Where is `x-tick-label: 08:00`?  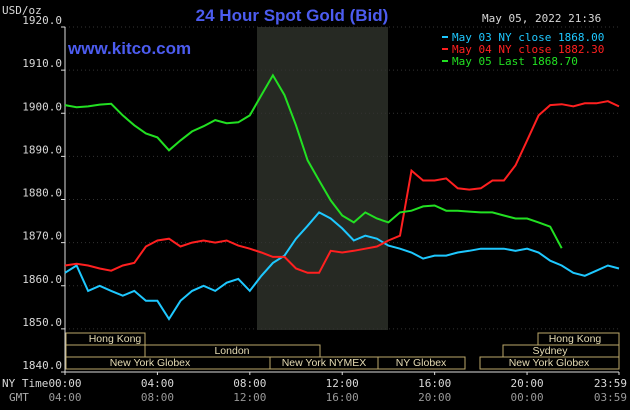 x-tick-label: 08:00 is located at coordinates (249, 383).